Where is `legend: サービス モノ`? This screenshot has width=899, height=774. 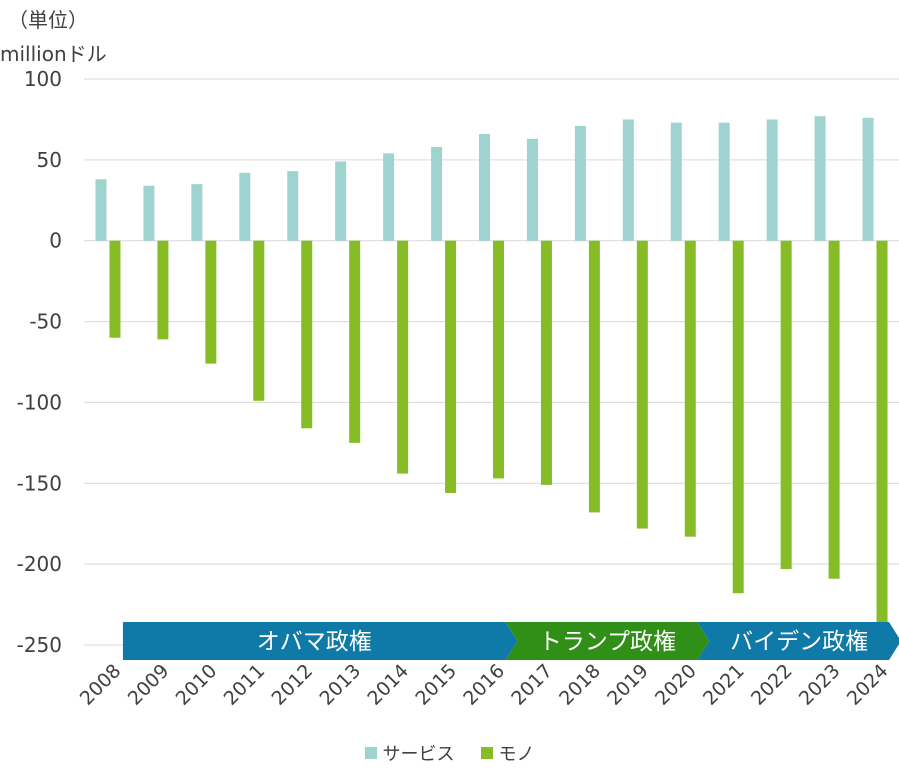 legend: サービス モノ is located at coordinates (449, 753).